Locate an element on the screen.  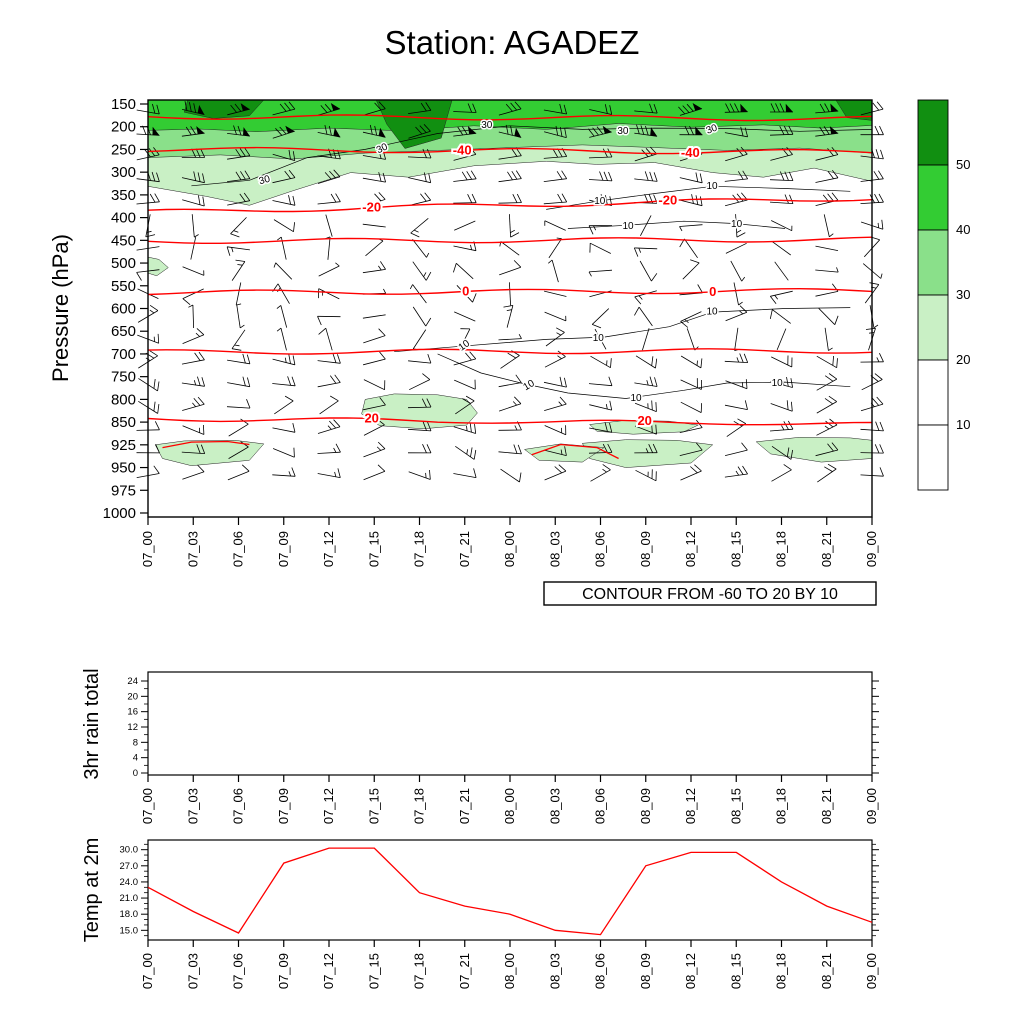
temp-y-tick-label: 21.0 is located at coordinates (129, 898).